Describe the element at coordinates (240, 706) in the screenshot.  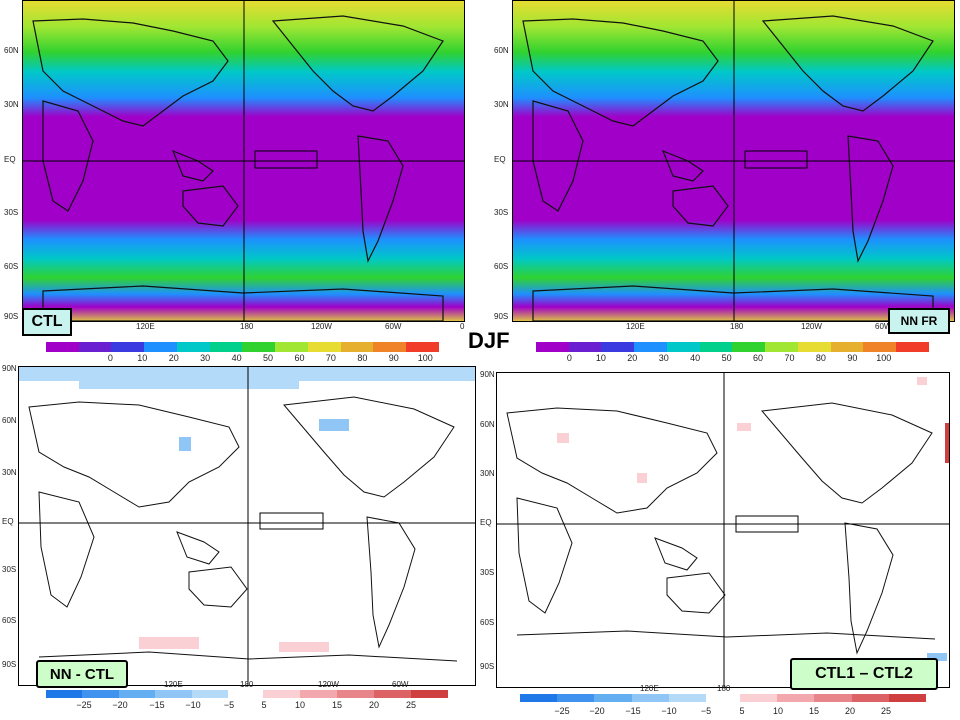
I see `diff-colorbar-left-labels: −25 −20 −15 −10 −5 5 10 15 20 25` at that location.